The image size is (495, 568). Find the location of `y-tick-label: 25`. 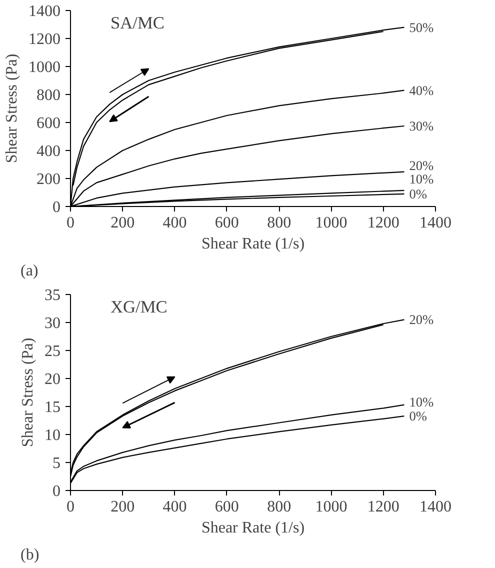

y-tick-label: 25 is located at coordinates (52, 351).